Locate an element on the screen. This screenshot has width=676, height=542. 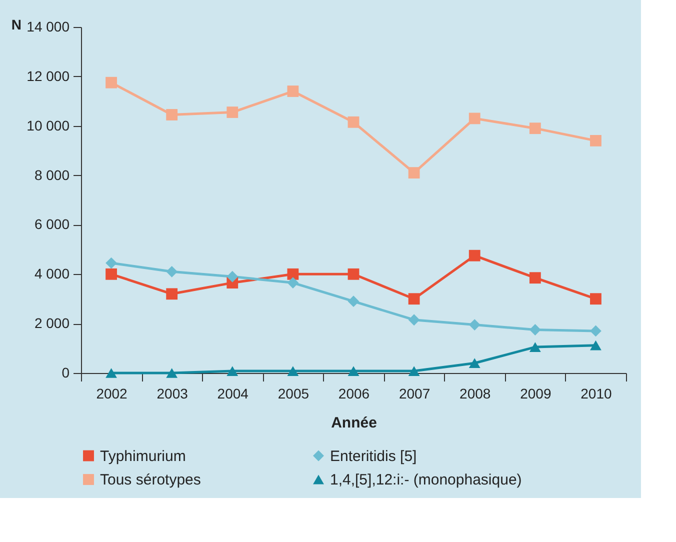
y-tick-label: 10 000 is located at coordinates (48, 125).